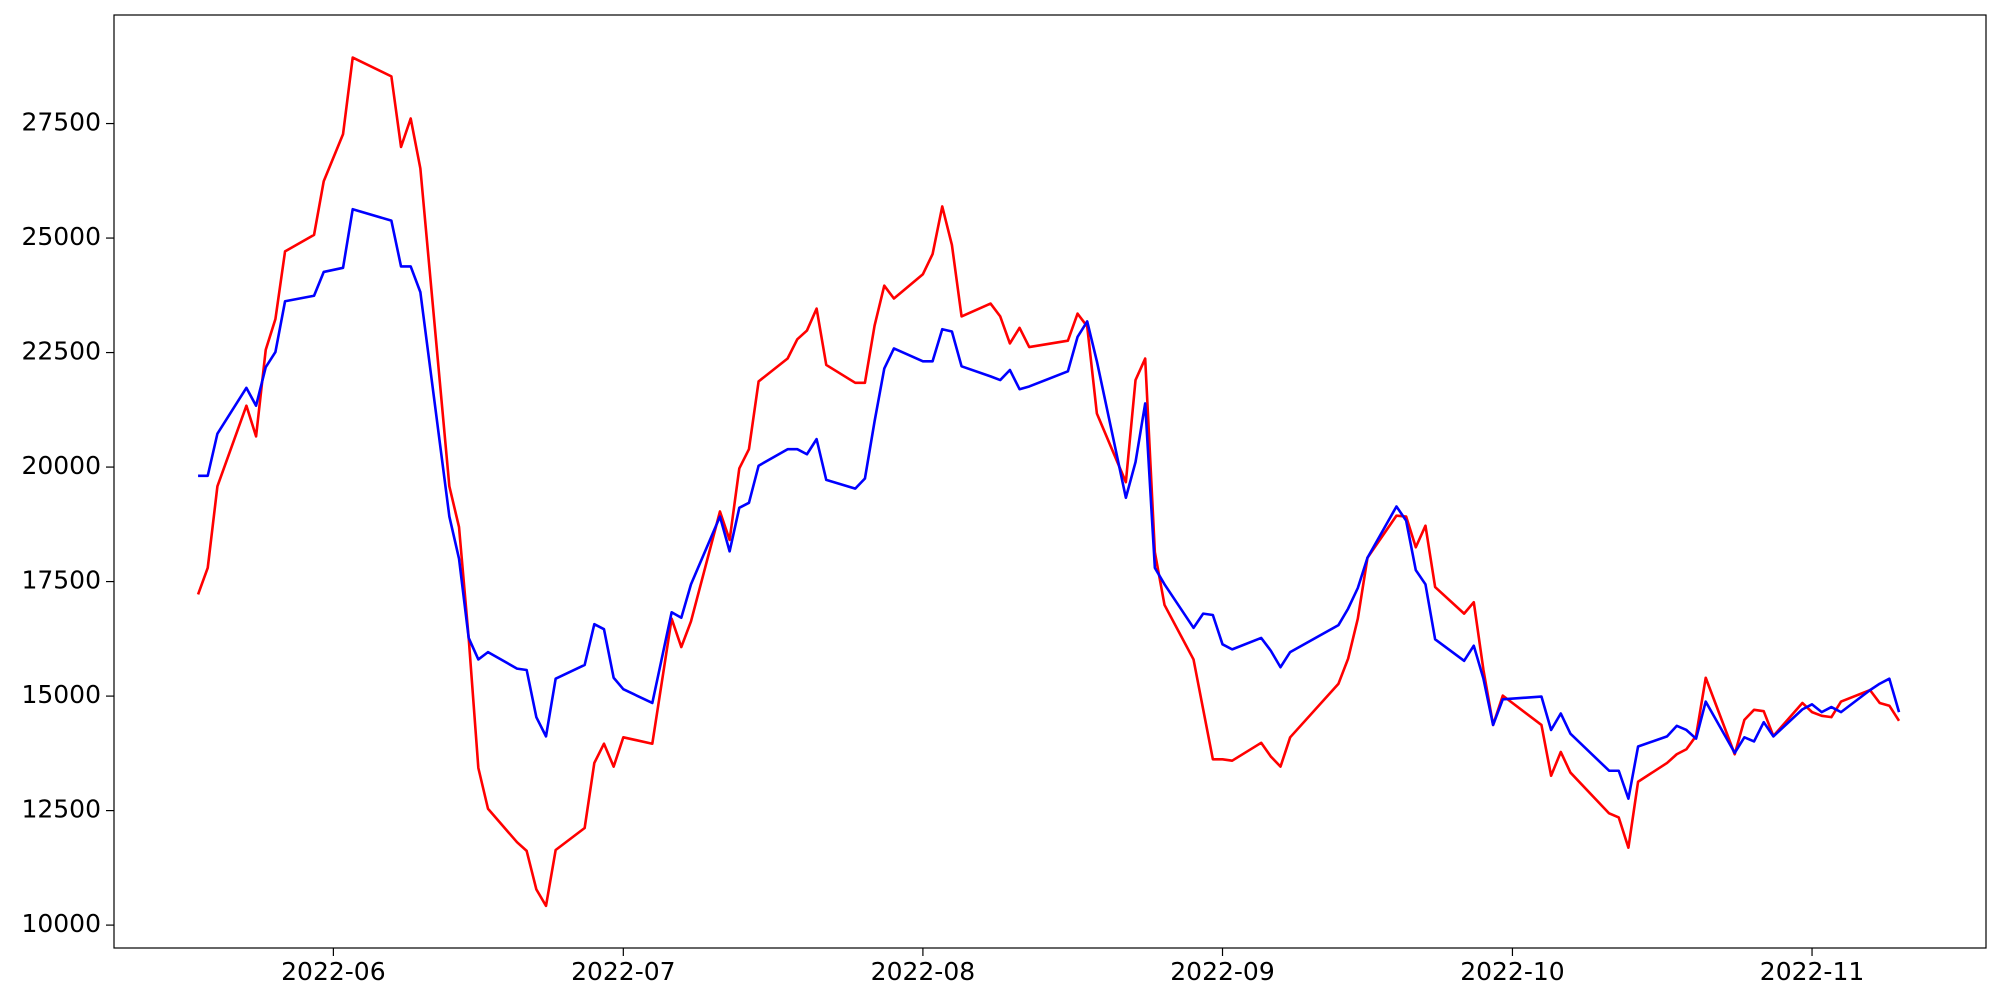 The height and width of the screenshot is (1000, 2000). What do you see at coordinates (623, 971) in the screenshot?
I see `x-tick-label: 2022-07` at bounding box center [623, 971].